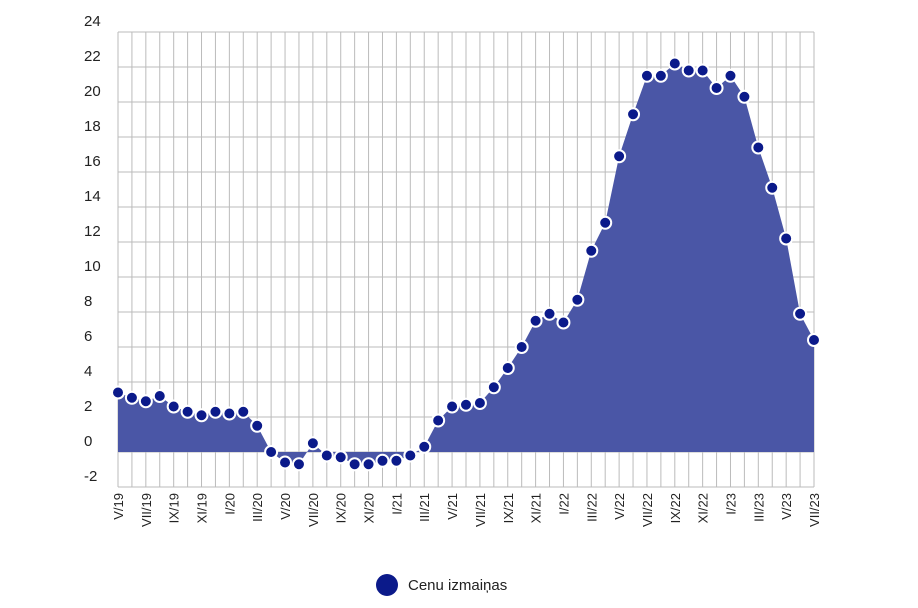  What do you see at coordinates (257, 425) in the screenshot?
I see `data-point-III/20` at bounding box center [257, 425].